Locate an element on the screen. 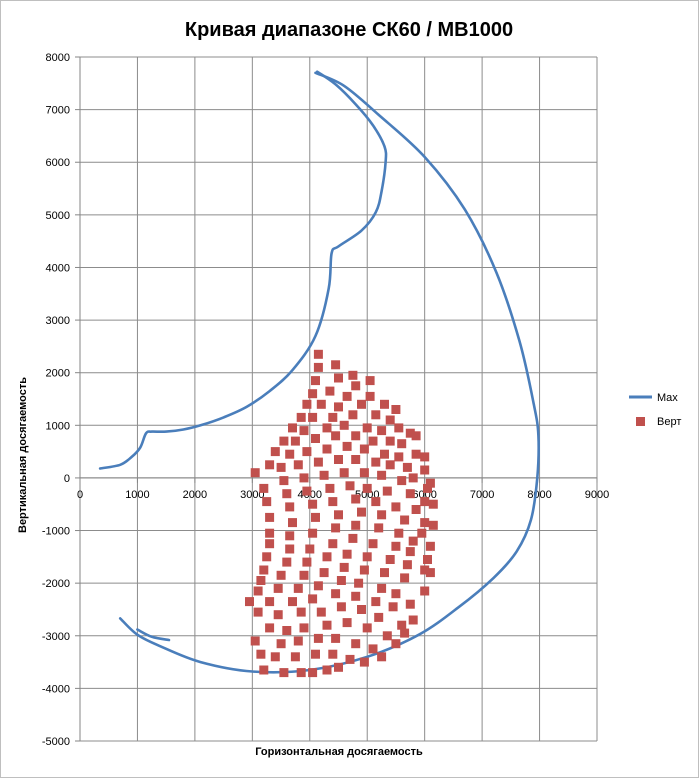  x-tick-label: 0 is located at coordinates (80, 495).